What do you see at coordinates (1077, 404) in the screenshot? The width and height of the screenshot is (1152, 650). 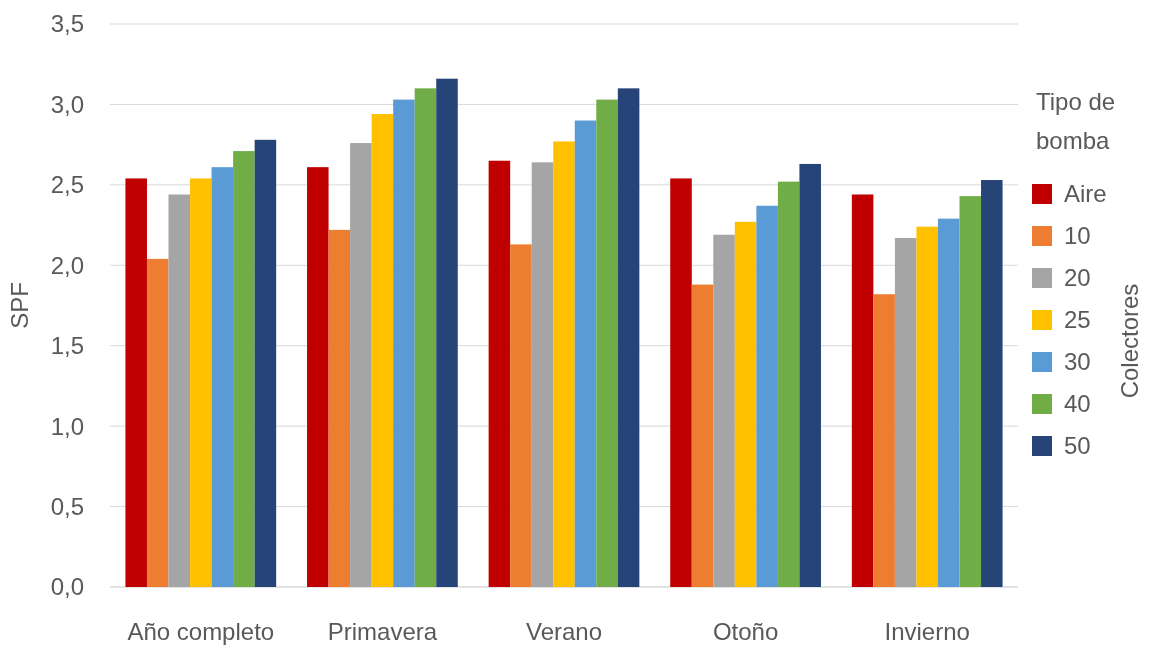 I see `legend-label: 40` at bounding box center [1077, 404].